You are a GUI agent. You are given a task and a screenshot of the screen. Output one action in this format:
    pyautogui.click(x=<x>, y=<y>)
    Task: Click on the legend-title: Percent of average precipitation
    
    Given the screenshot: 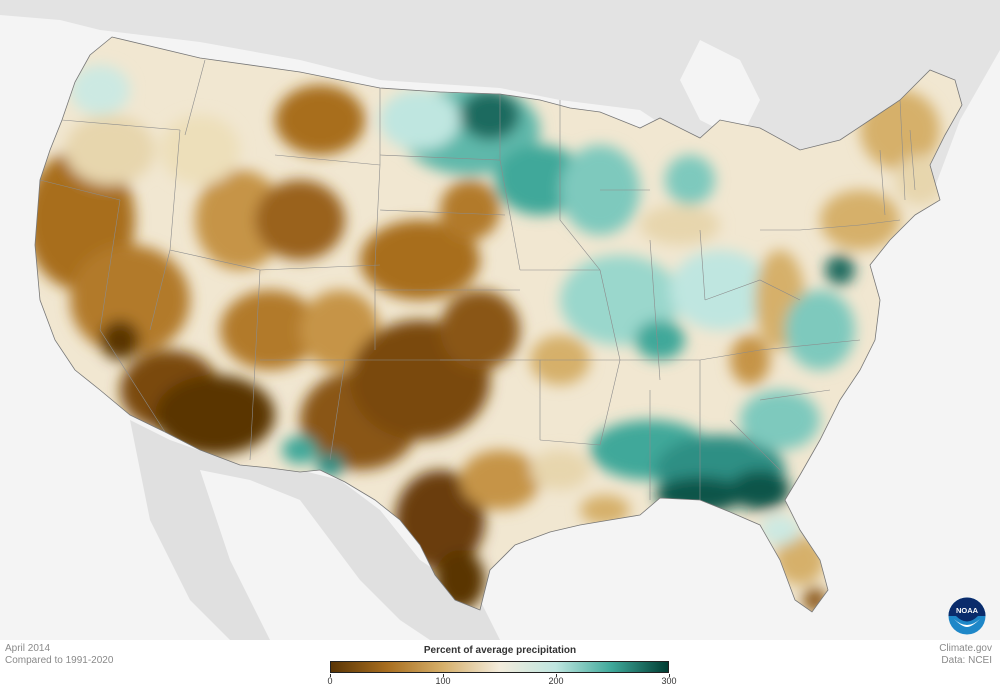 What is the action you would take?
    pyautogui.click(x=500, y=650)
    